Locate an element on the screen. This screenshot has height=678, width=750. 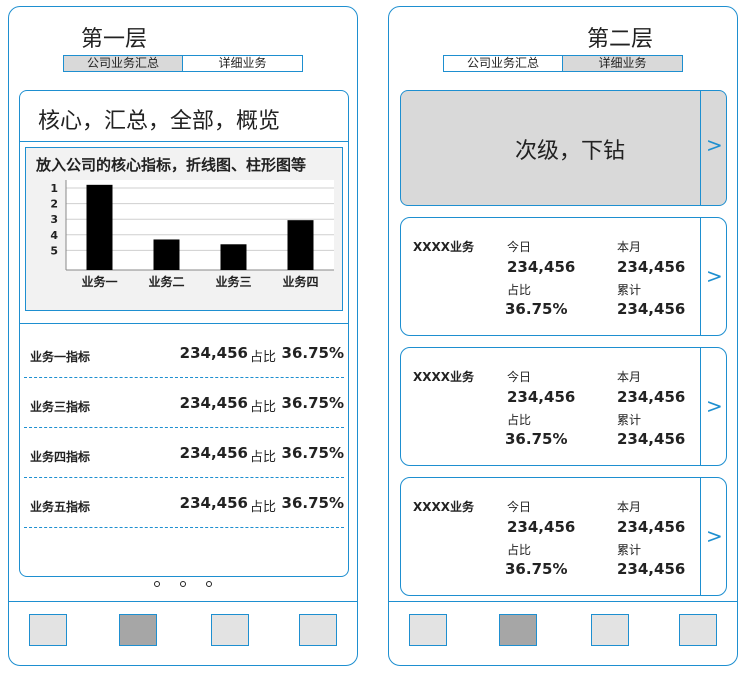
metric-row-1: 业务一指标 234,456 占比 36.75% is located at coordinates (184, 353).